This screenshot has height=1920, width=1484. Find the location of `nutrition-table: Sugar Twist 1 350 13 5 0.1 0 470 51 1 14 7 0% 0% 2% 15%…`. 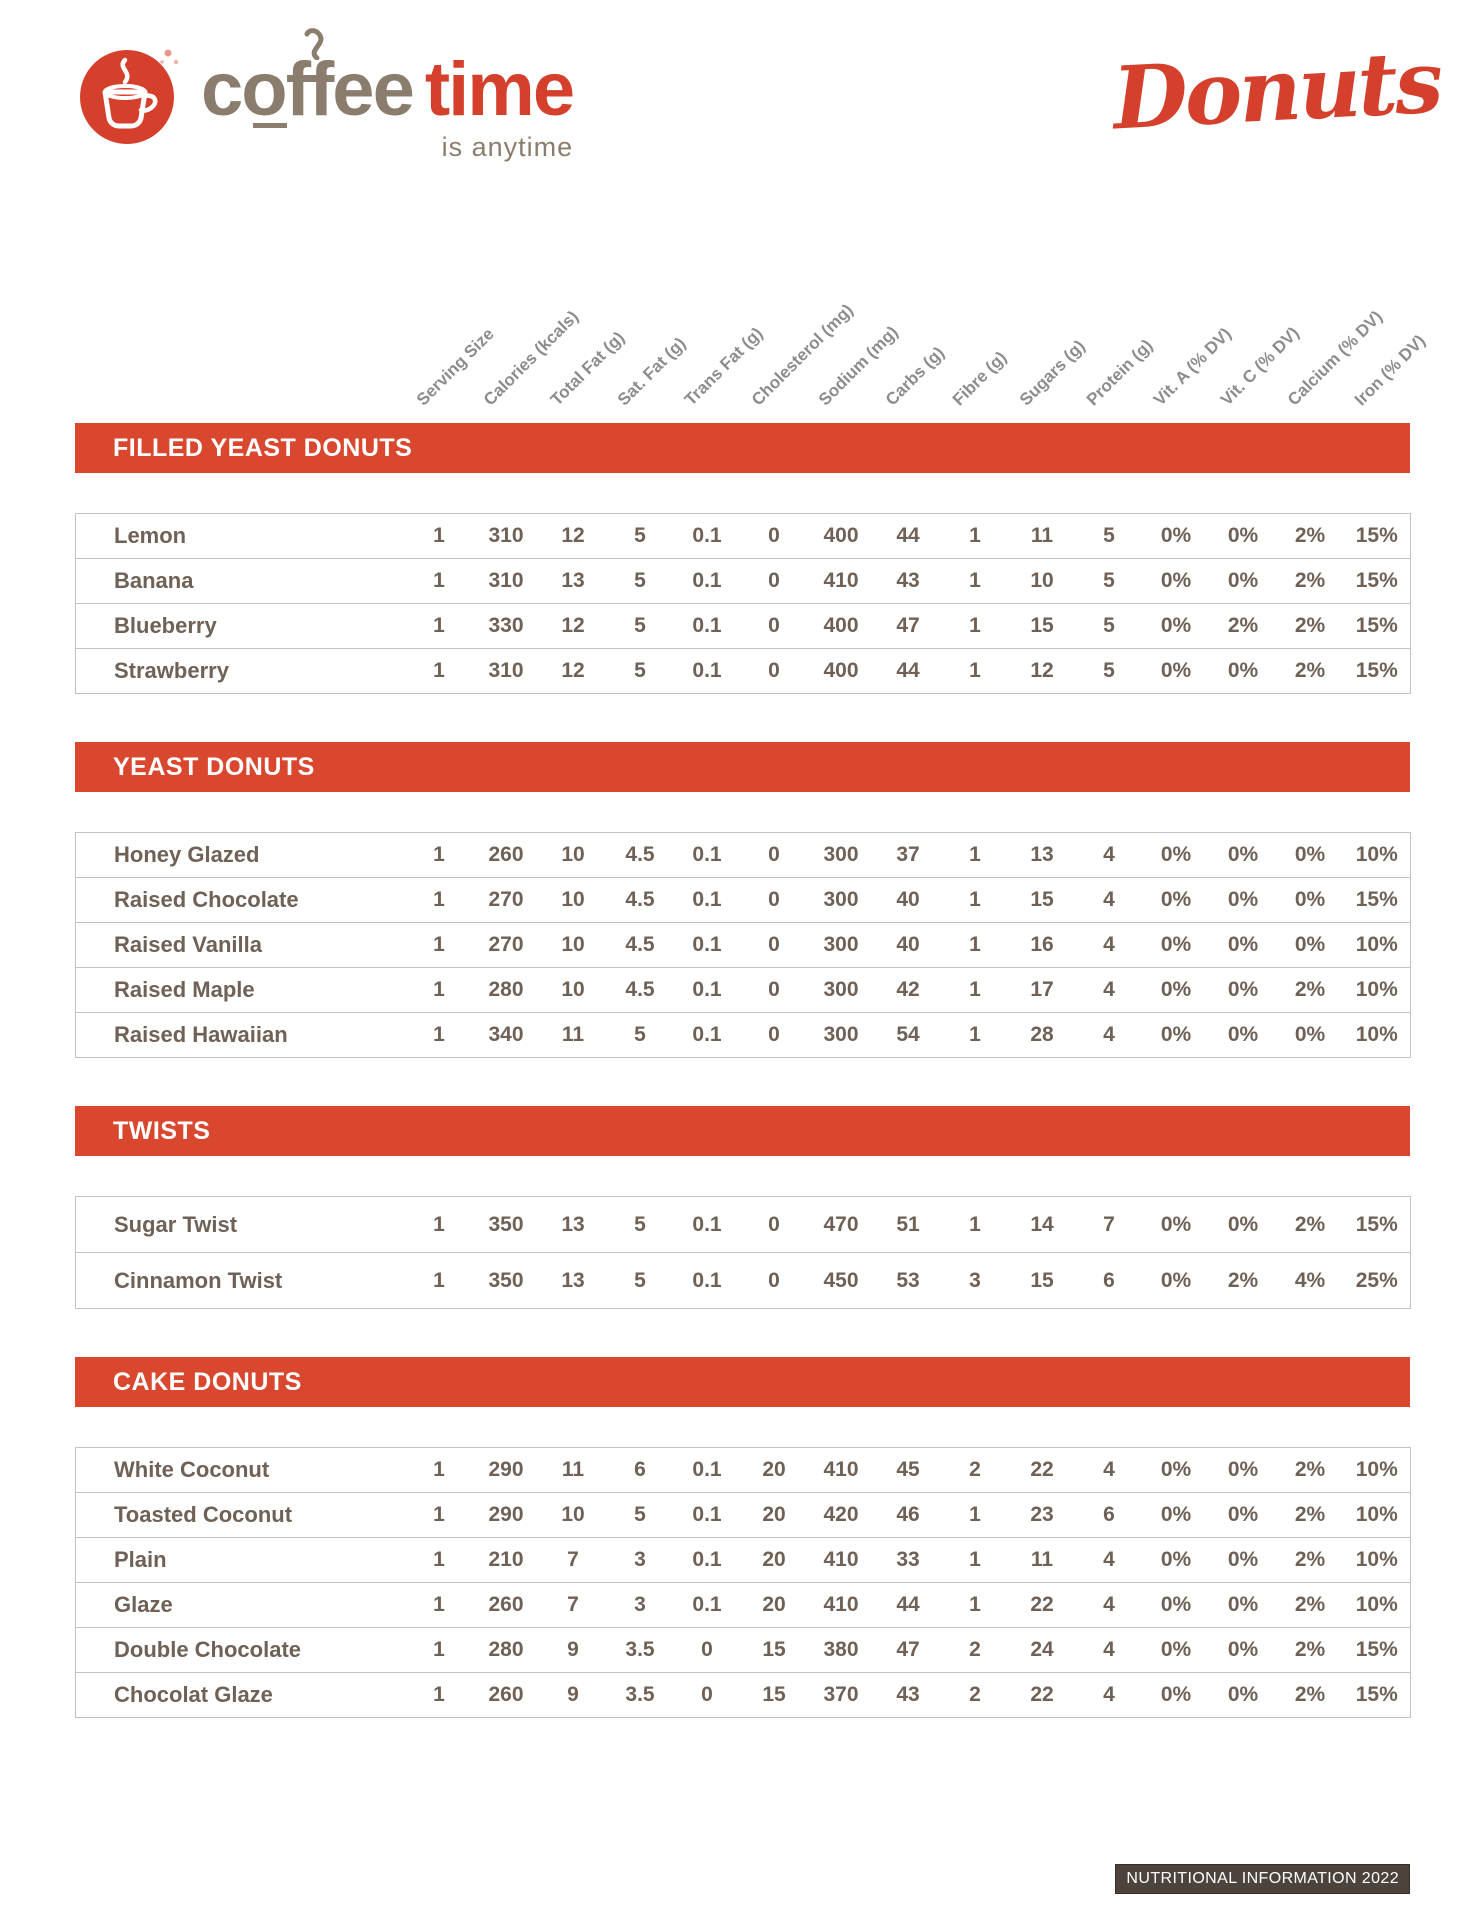

nutrition-table: Sugar Twist 1 350 13 5 0.1 0 470 51 1 14 7 0% 0% 2% 15%… is located at coordinates (743, 1252).